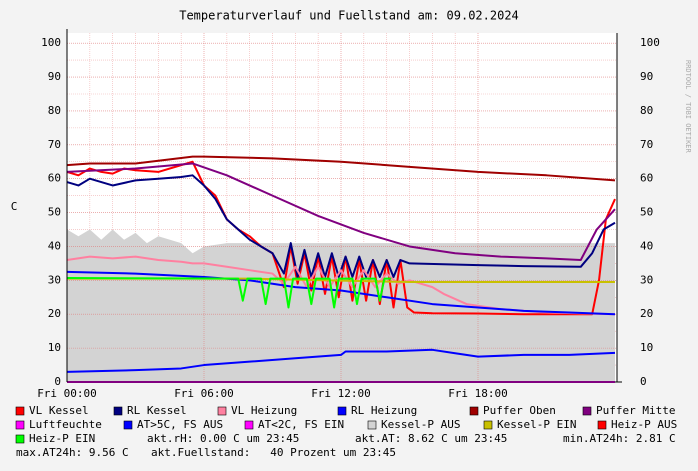 The height and width of the screenshot is (471, 698). What do you see at coordinates (688, 107) in the screenshot?
I see `watermark: RRDTOOL / TOBI OETIKER` at bounding box center [688, 107].